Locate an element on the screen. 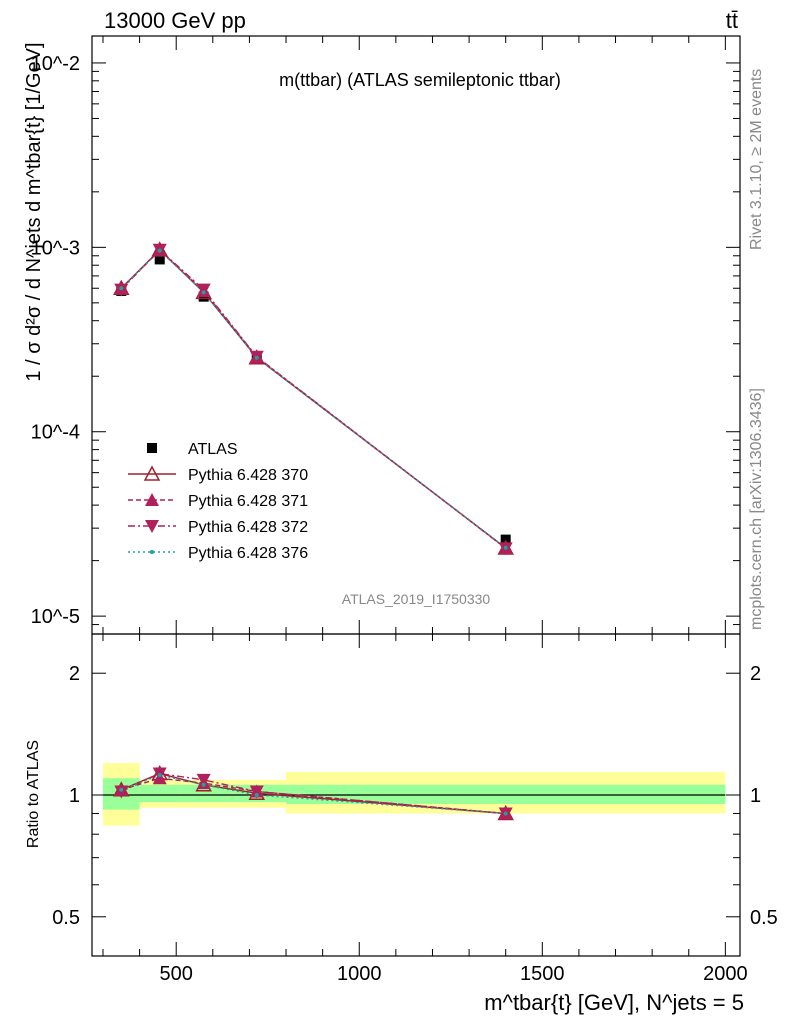 The width and height of the screenshot is (786, 1024). ratio-y-tick-label: 0.5 is located at coordinates (66, 918).